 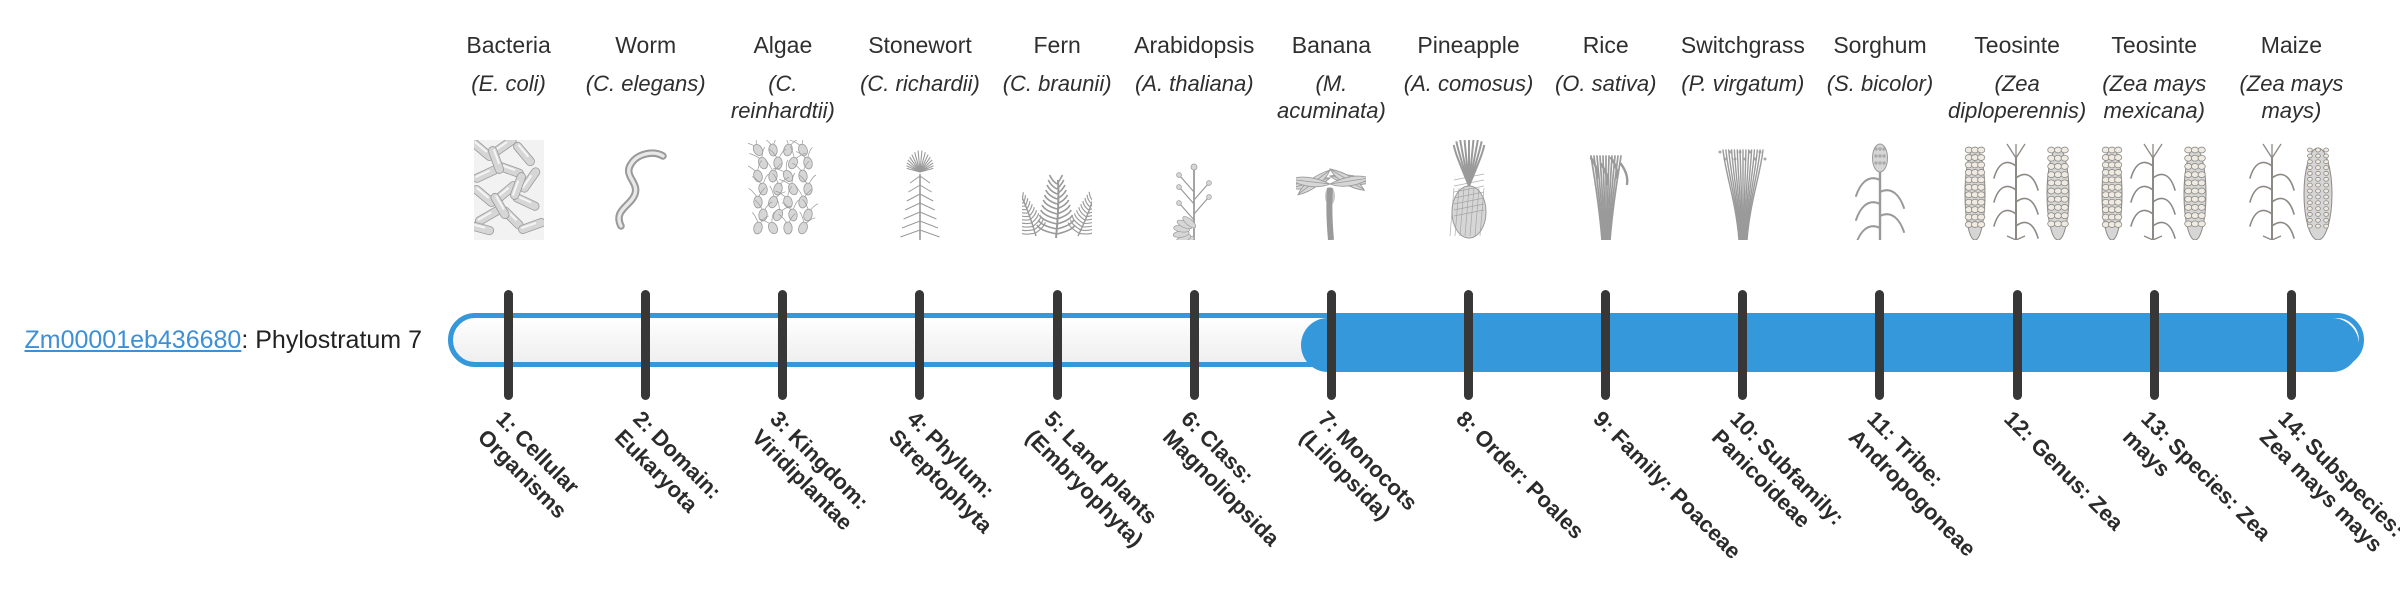 I want to click on stratum-cell: 6: Class: Magnoliopsida, so click(x=1205, y=490).